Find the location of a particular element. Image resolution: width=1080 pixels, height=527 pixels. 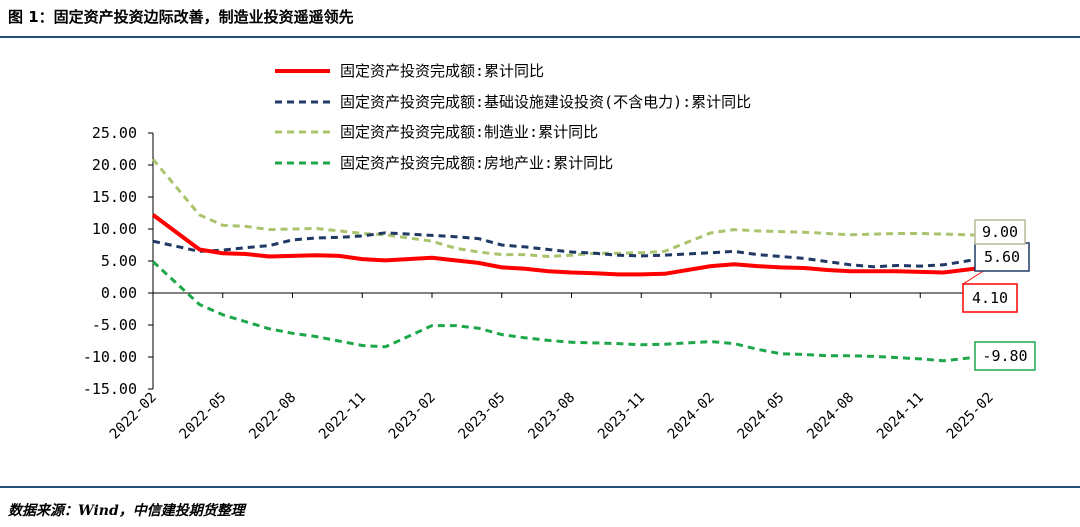

y-tick-label: 10.00 is located at coordinates (114, 229).